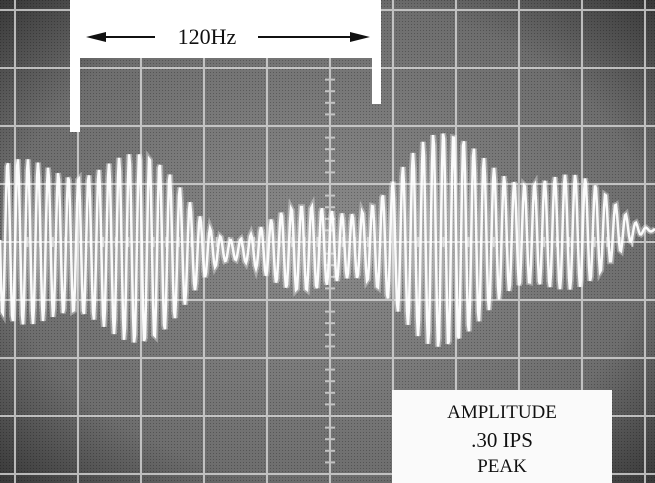 The height and width of the screenshot is (483, 655). I want to click on span-annotation: 120Hz, so click(225, 66).